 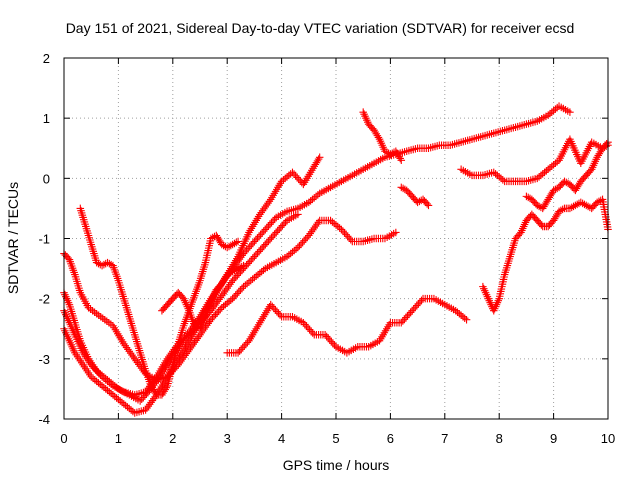 What do you see at coordinates (63, 438) in the screenshot?
I see `x-tick-label: 0` at bounding box center [63, 438].